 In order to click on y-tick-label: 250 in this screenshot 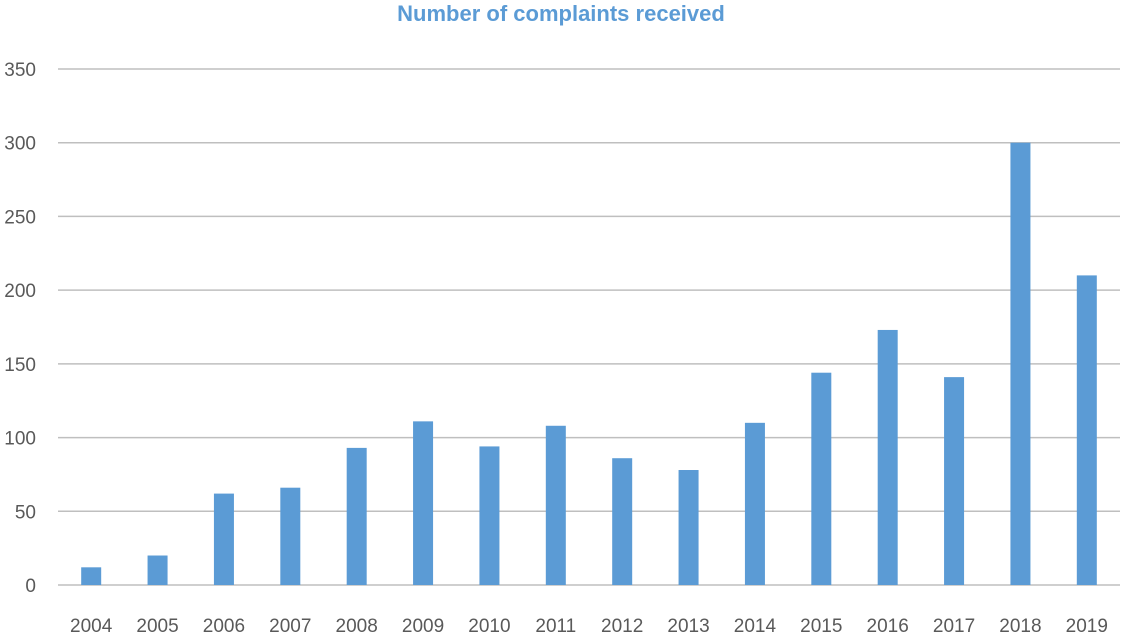, I will do `click(20, 217)`.